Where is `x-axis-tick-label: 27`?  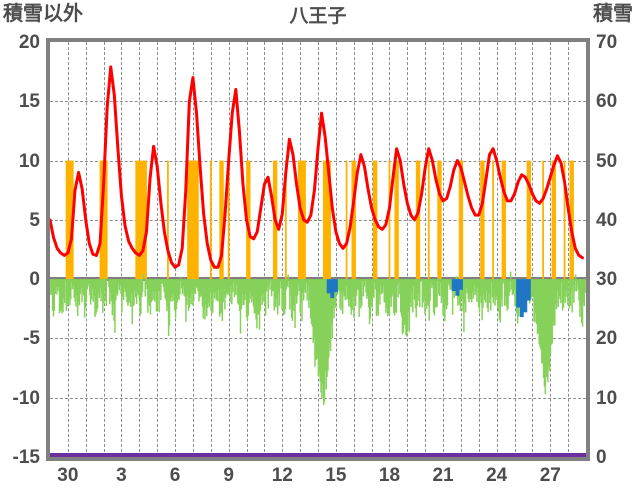
x-axis-tick-label: 27 is located at coordinates (550, 475).